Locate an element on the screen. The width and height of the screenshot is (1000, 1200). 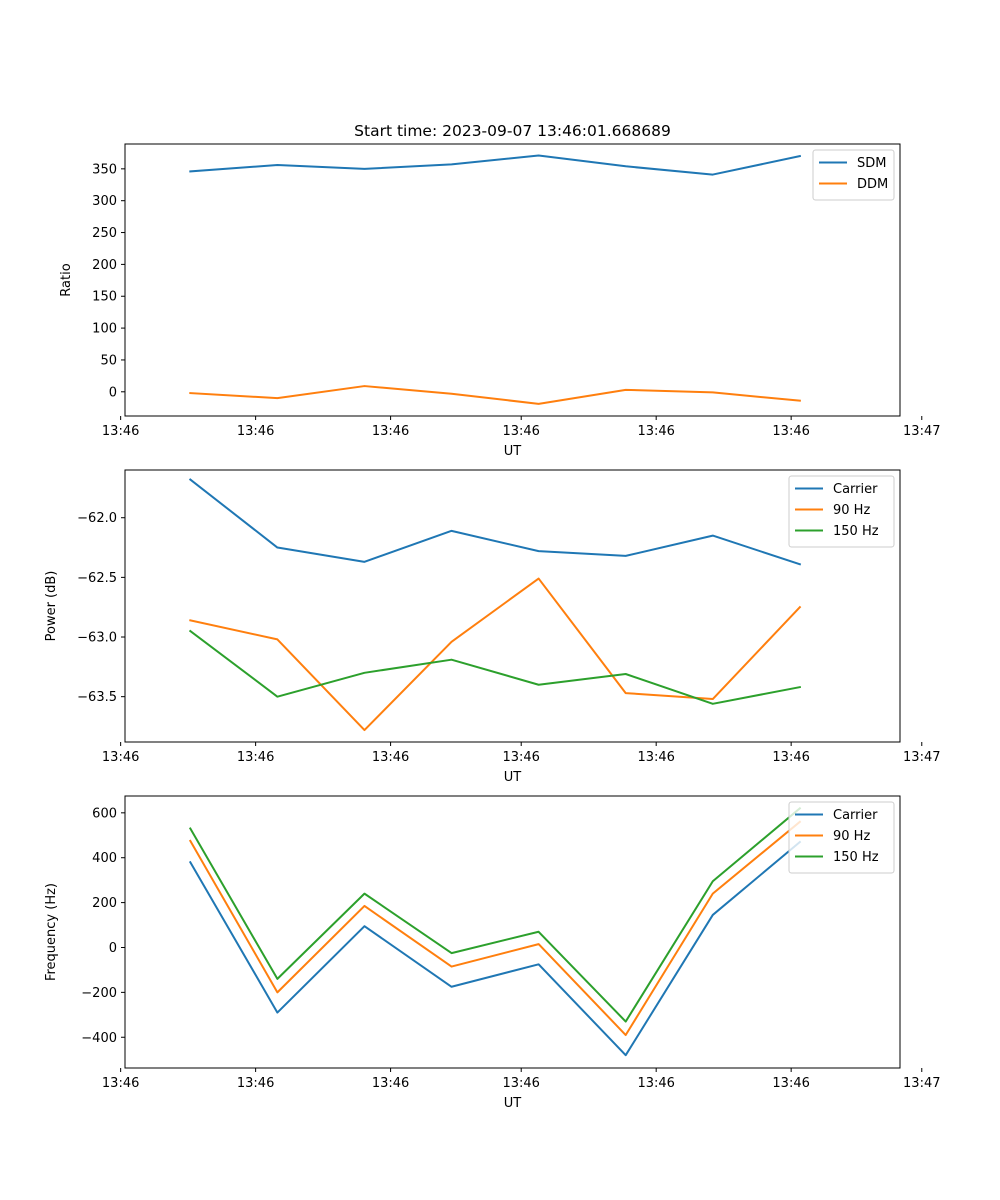
chart-3-legend-label-150-hz: 150 Hz is located at coordinates (856, 857).